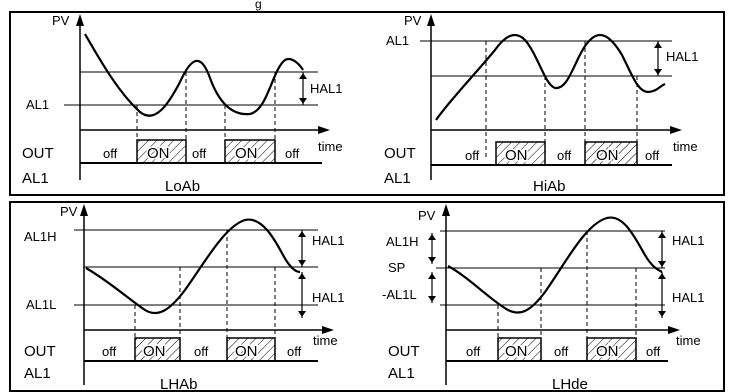 The width and height of the screenshot is (732, 392). I want to click on sp-label: SP, so click(396, 267).